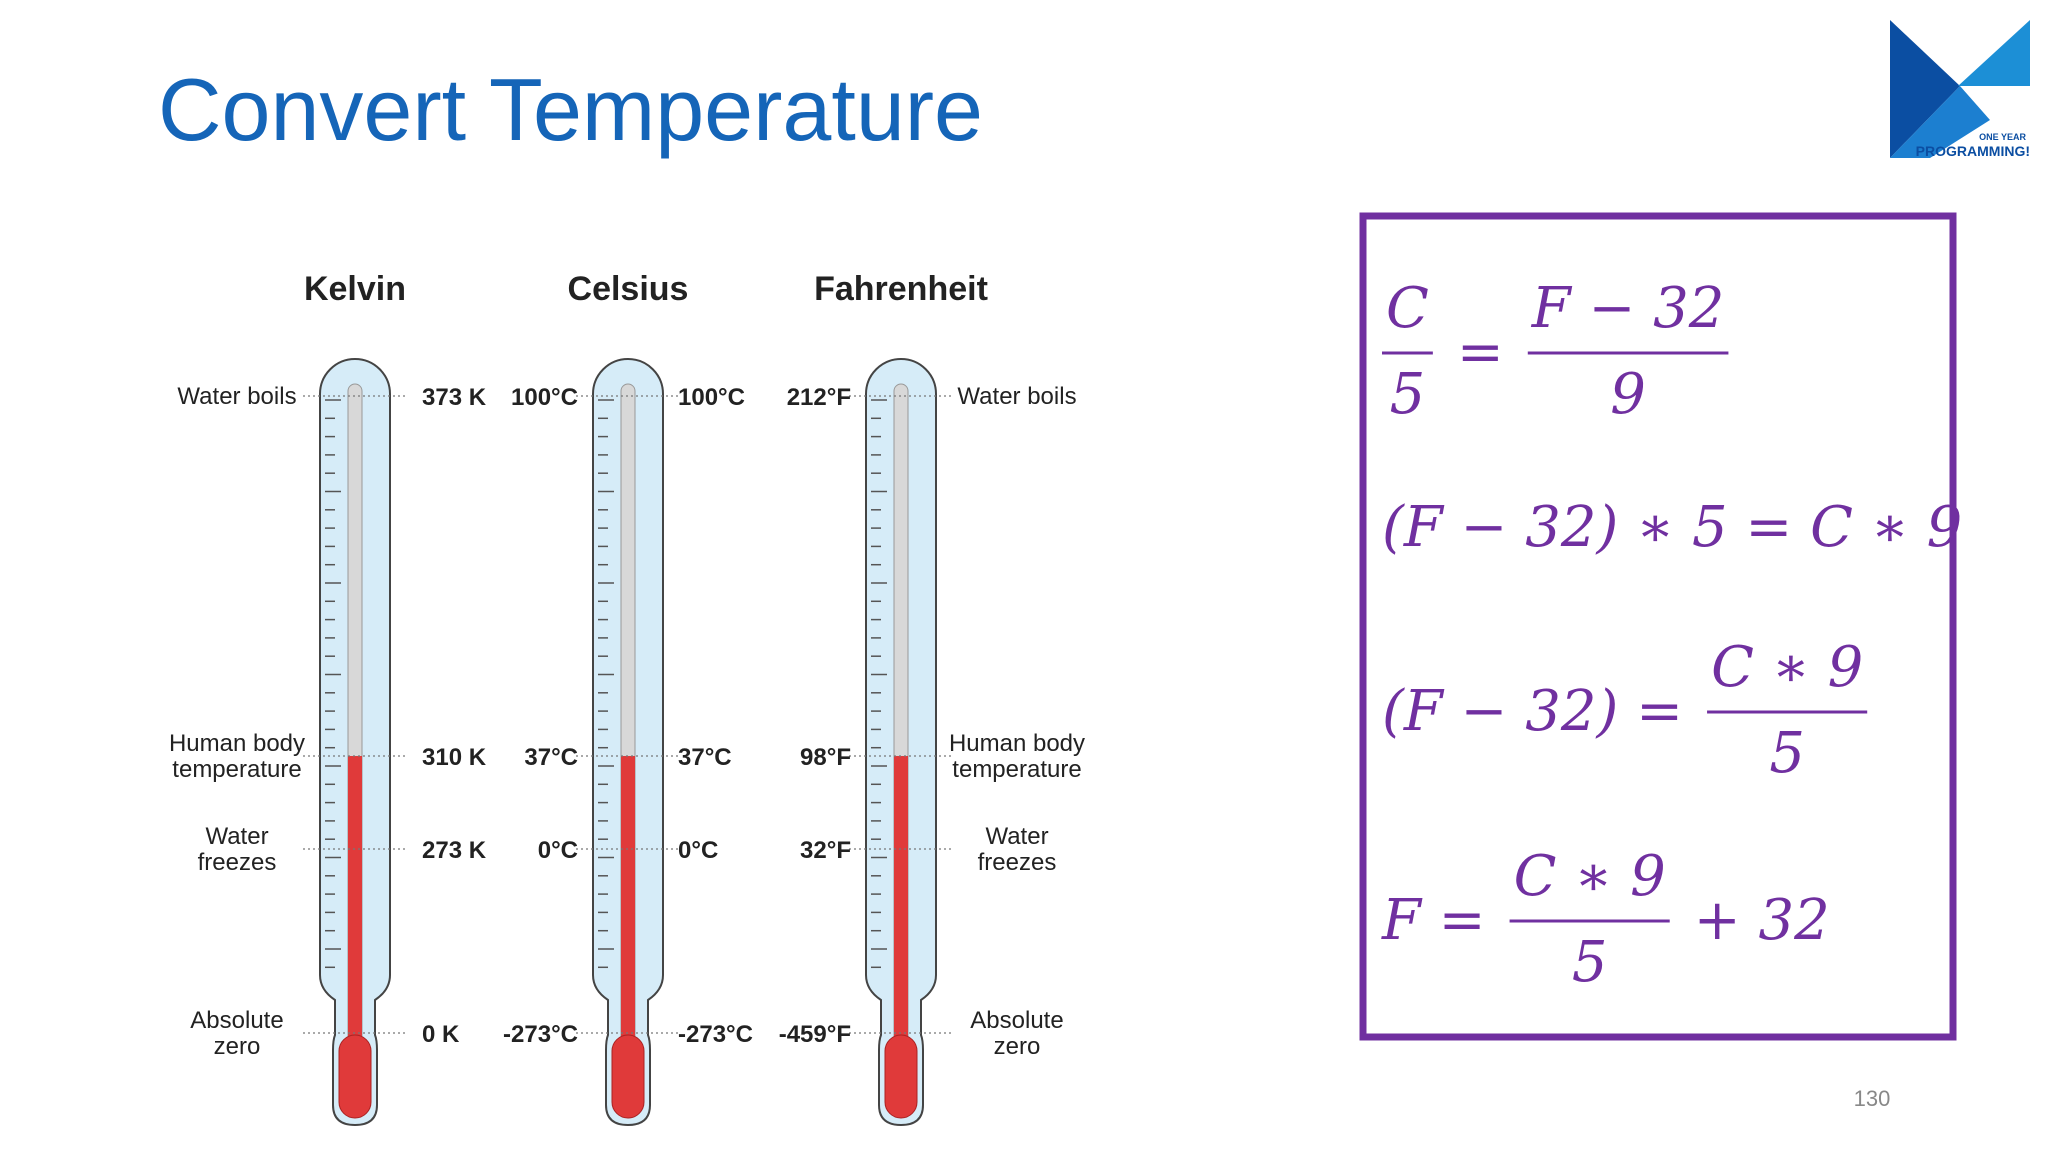 This screenshot has width=2048, height=1152. What do you see at coordinates (1480, 352) in the screenshot?
I see `formula-text: =` at bounding box center [1480, 352].